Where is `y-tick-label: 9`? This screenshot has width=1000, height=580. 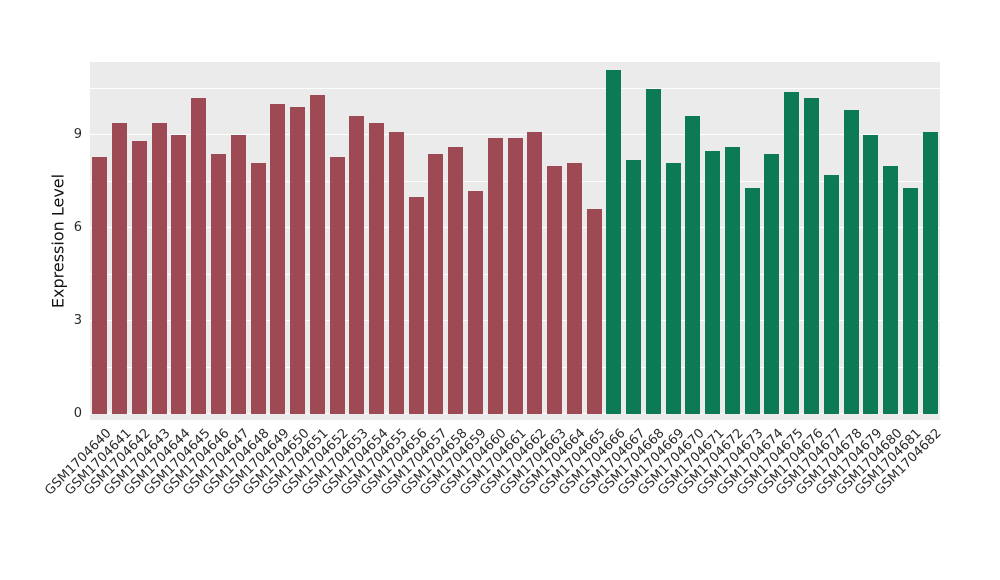
y-tick-label: 9 is located at coordinates (77, 134).